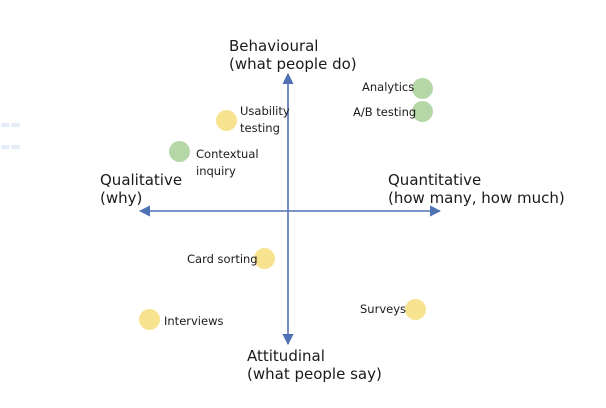 This screenshot has height=408, width=606. I want to click on interviews-dot, so click(149, 319).